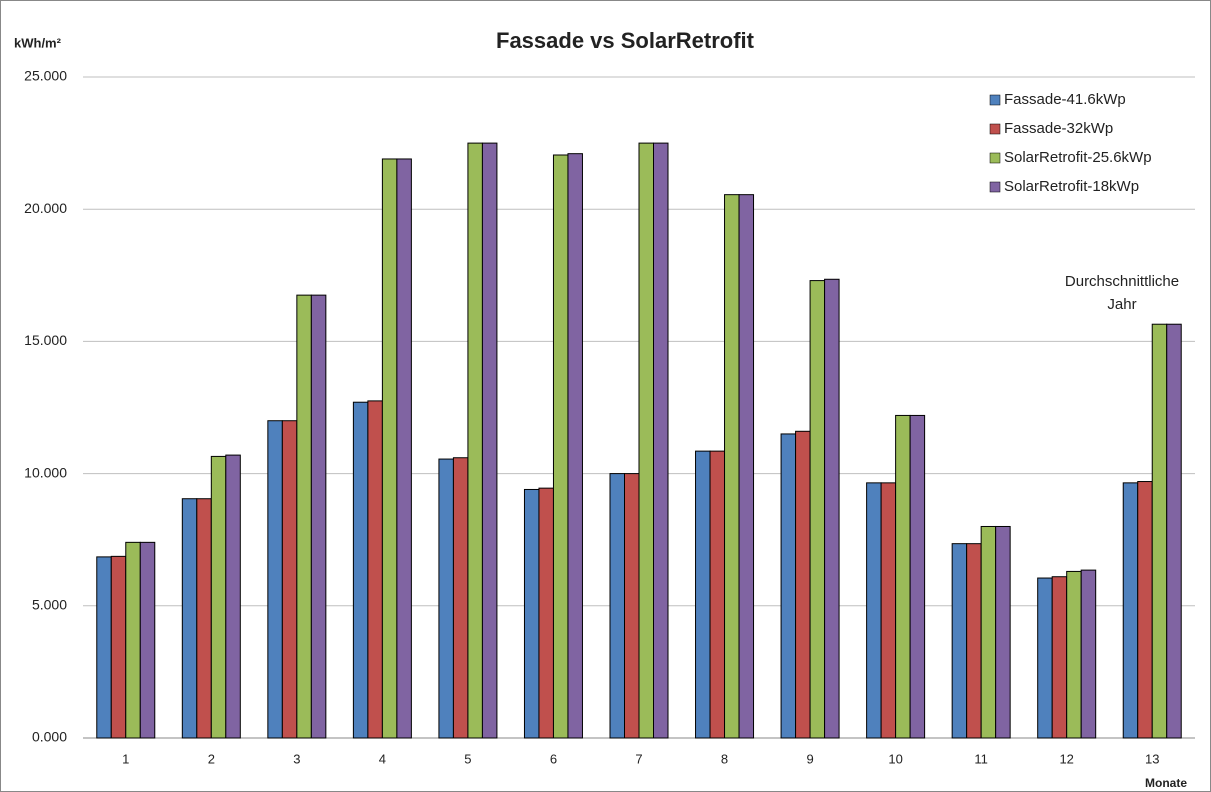  What do you see at coordinates (296, 758) in the screenshot?
I see `x-tick-label: 3` at bounding box center [296, 758].